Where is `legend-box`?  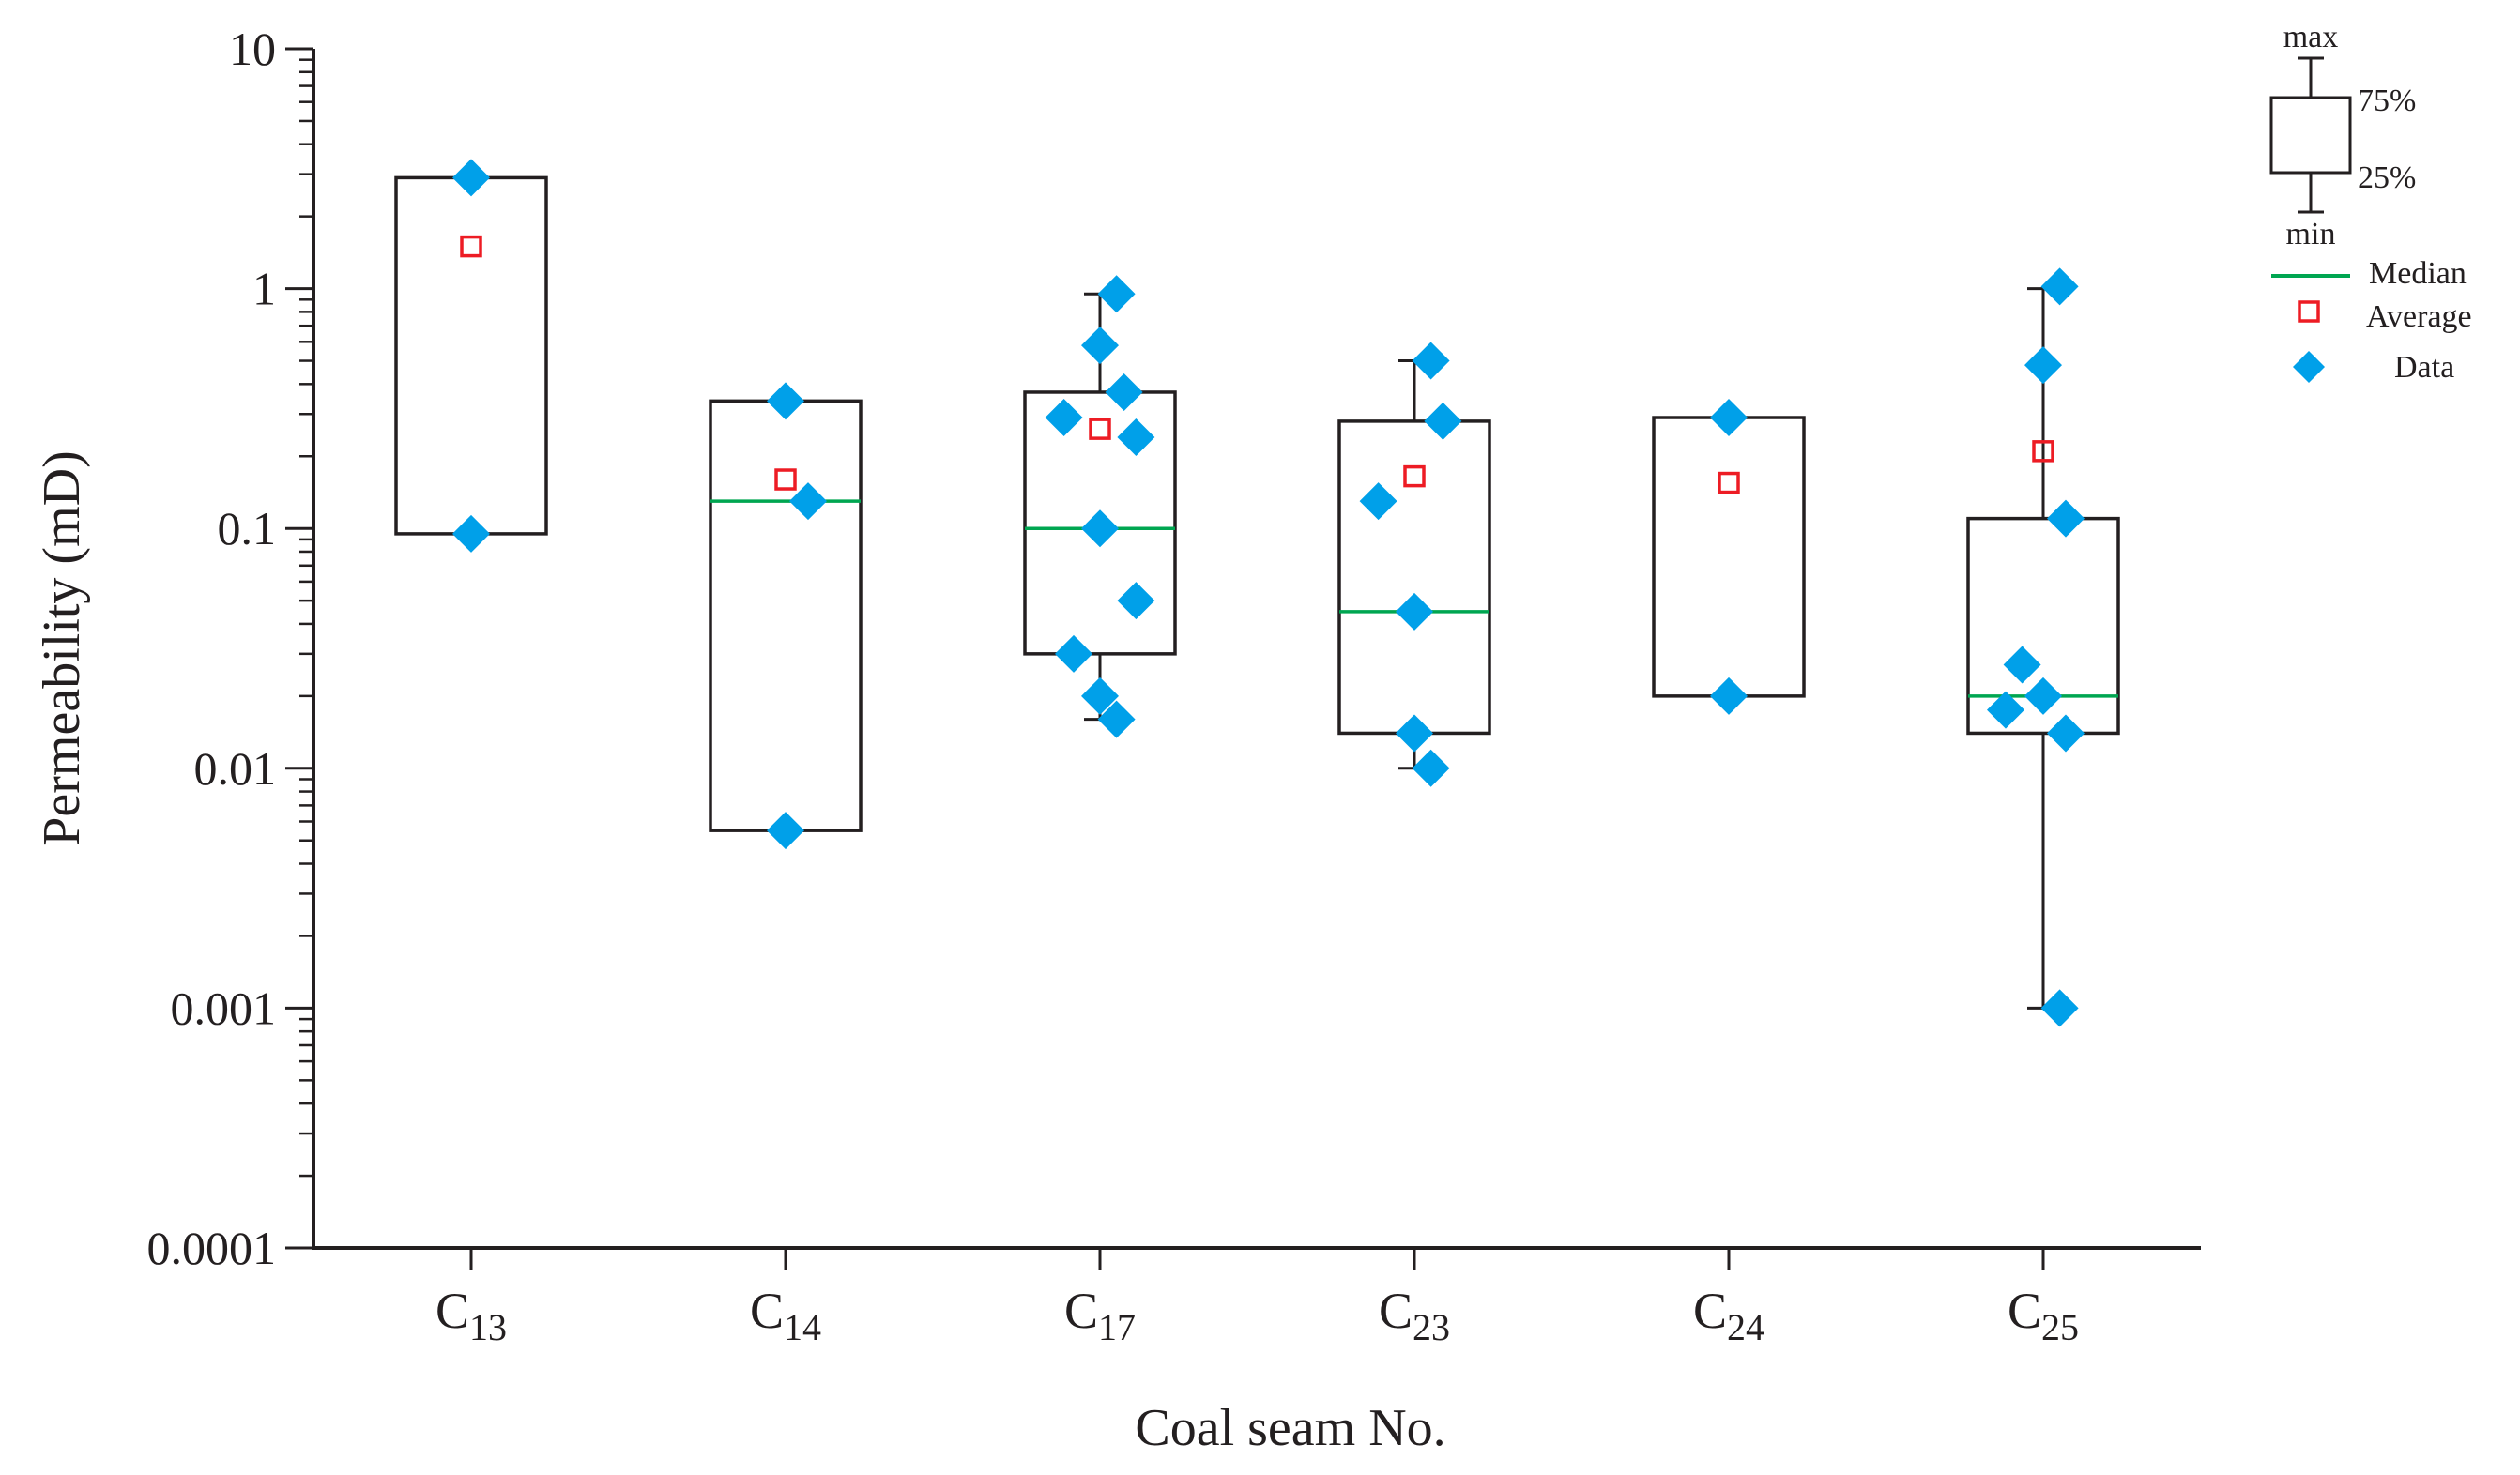
legend-box is located at coordinates (2310, 136).